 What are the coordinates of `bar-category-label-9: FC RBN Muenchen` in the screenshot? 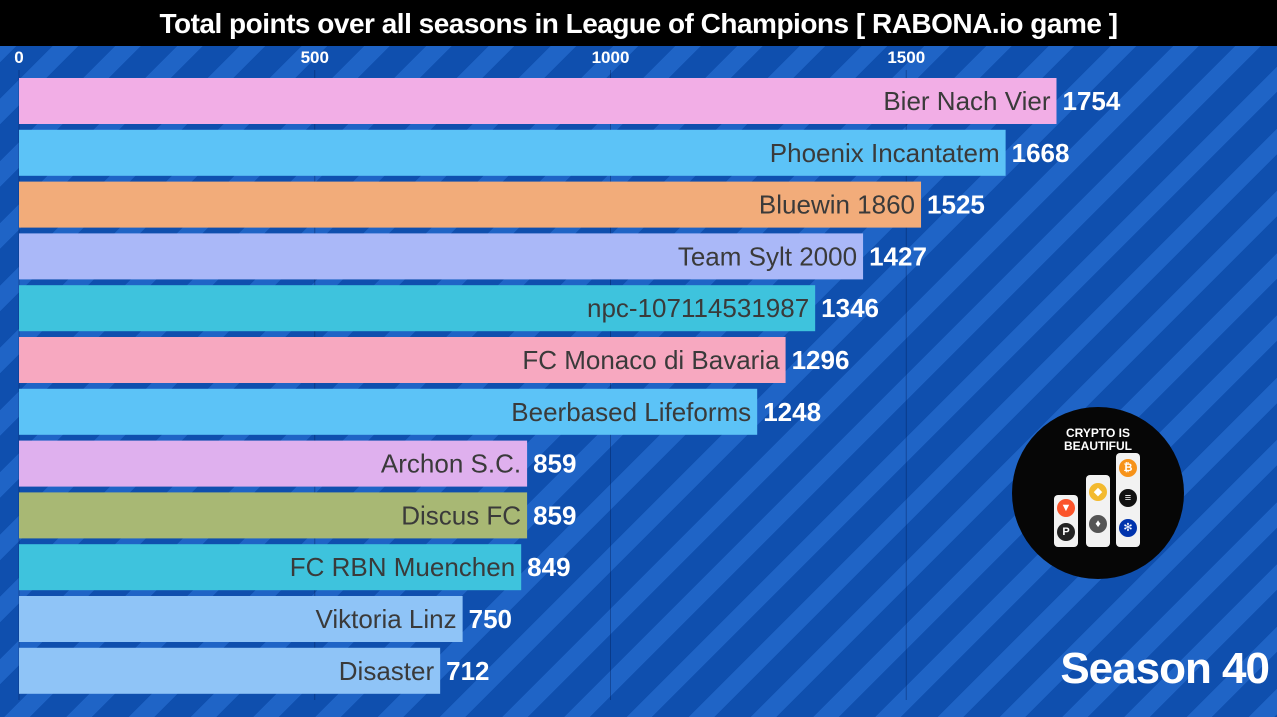 It's located at (402, 567).